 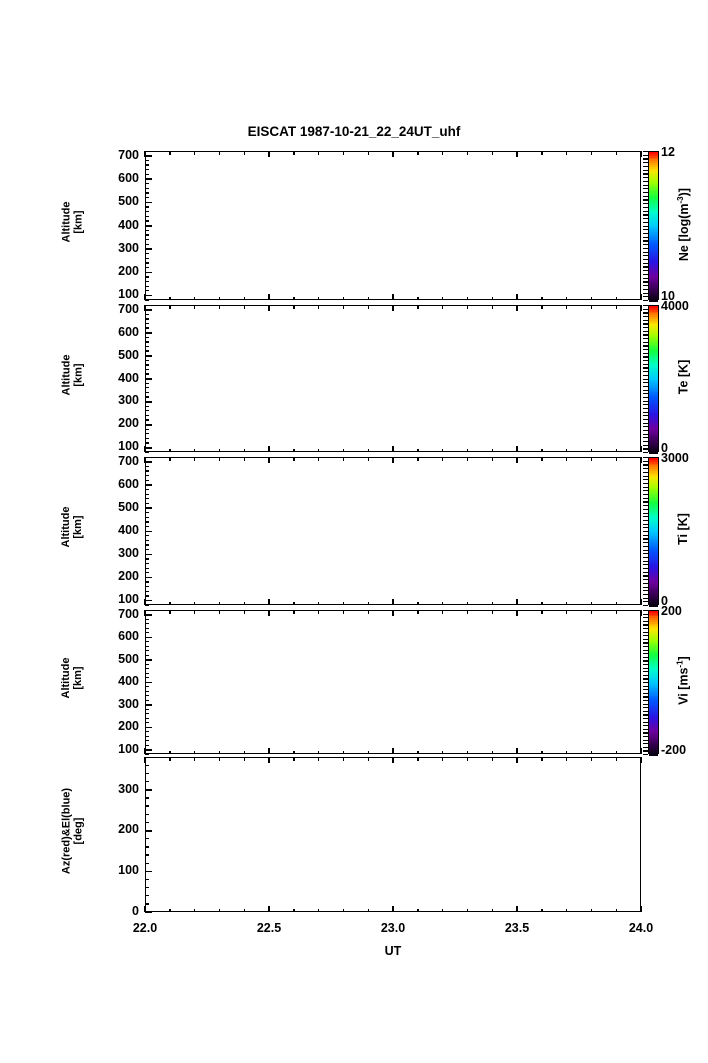 What do you see at coordinates (683, 376) in the screenshot?
I see `colorbar-label-te: Te [K]` at bounding box center [683, 376].